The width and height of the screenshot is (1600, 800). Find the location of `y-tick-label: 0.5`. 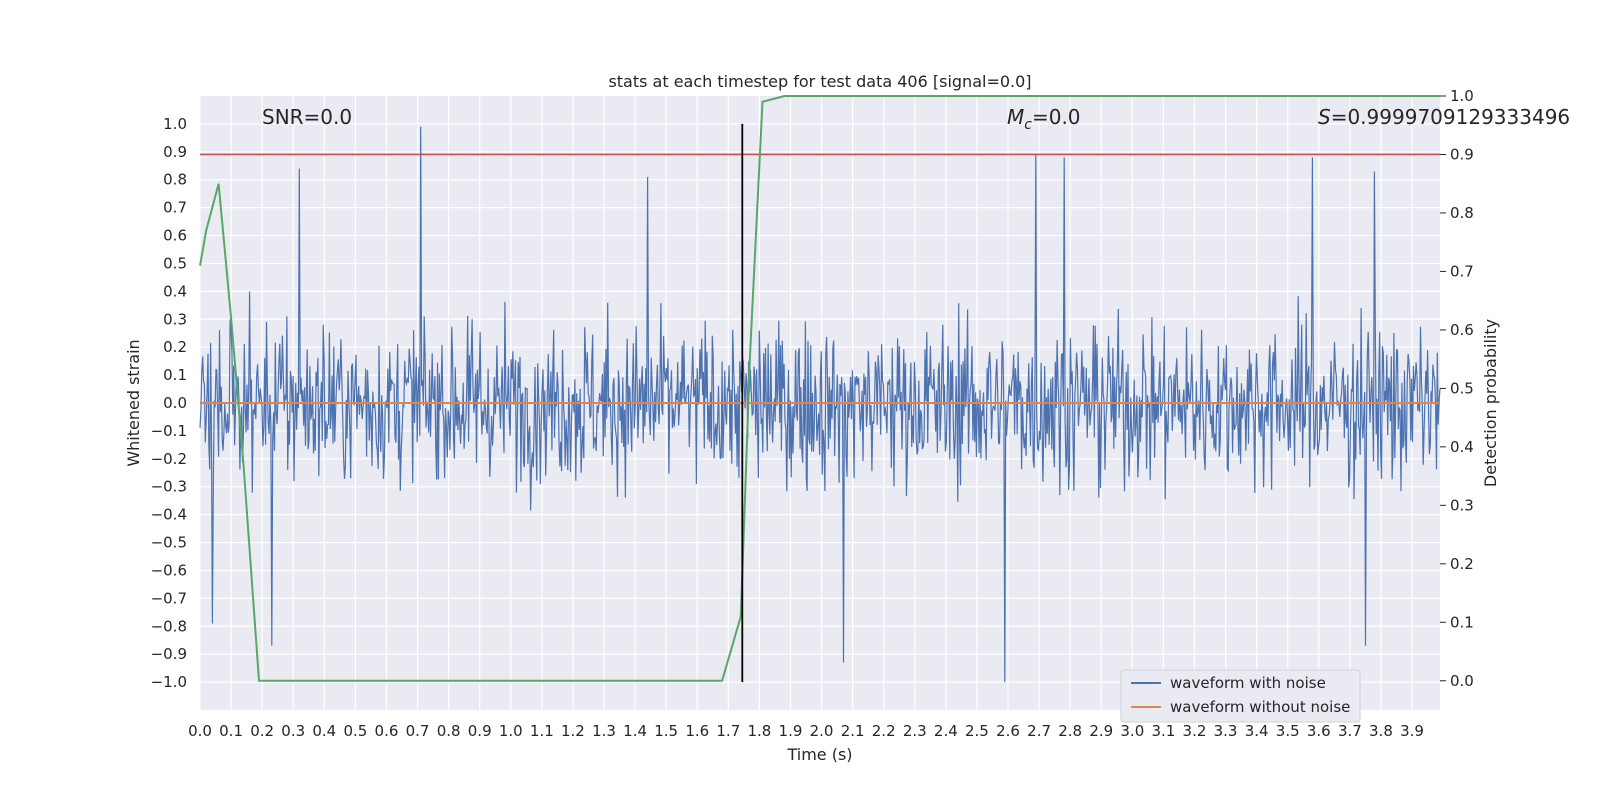

y-tick-label: 0.5 is located at coordinates (175, 263).